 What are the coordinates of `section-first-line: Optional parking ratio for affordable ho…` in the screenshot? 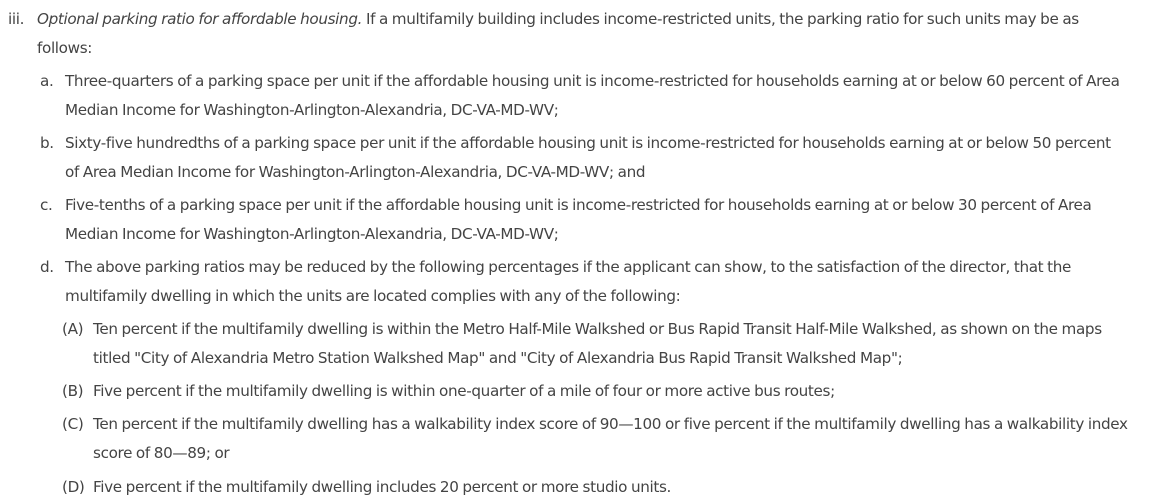 It's located at (558, 19).